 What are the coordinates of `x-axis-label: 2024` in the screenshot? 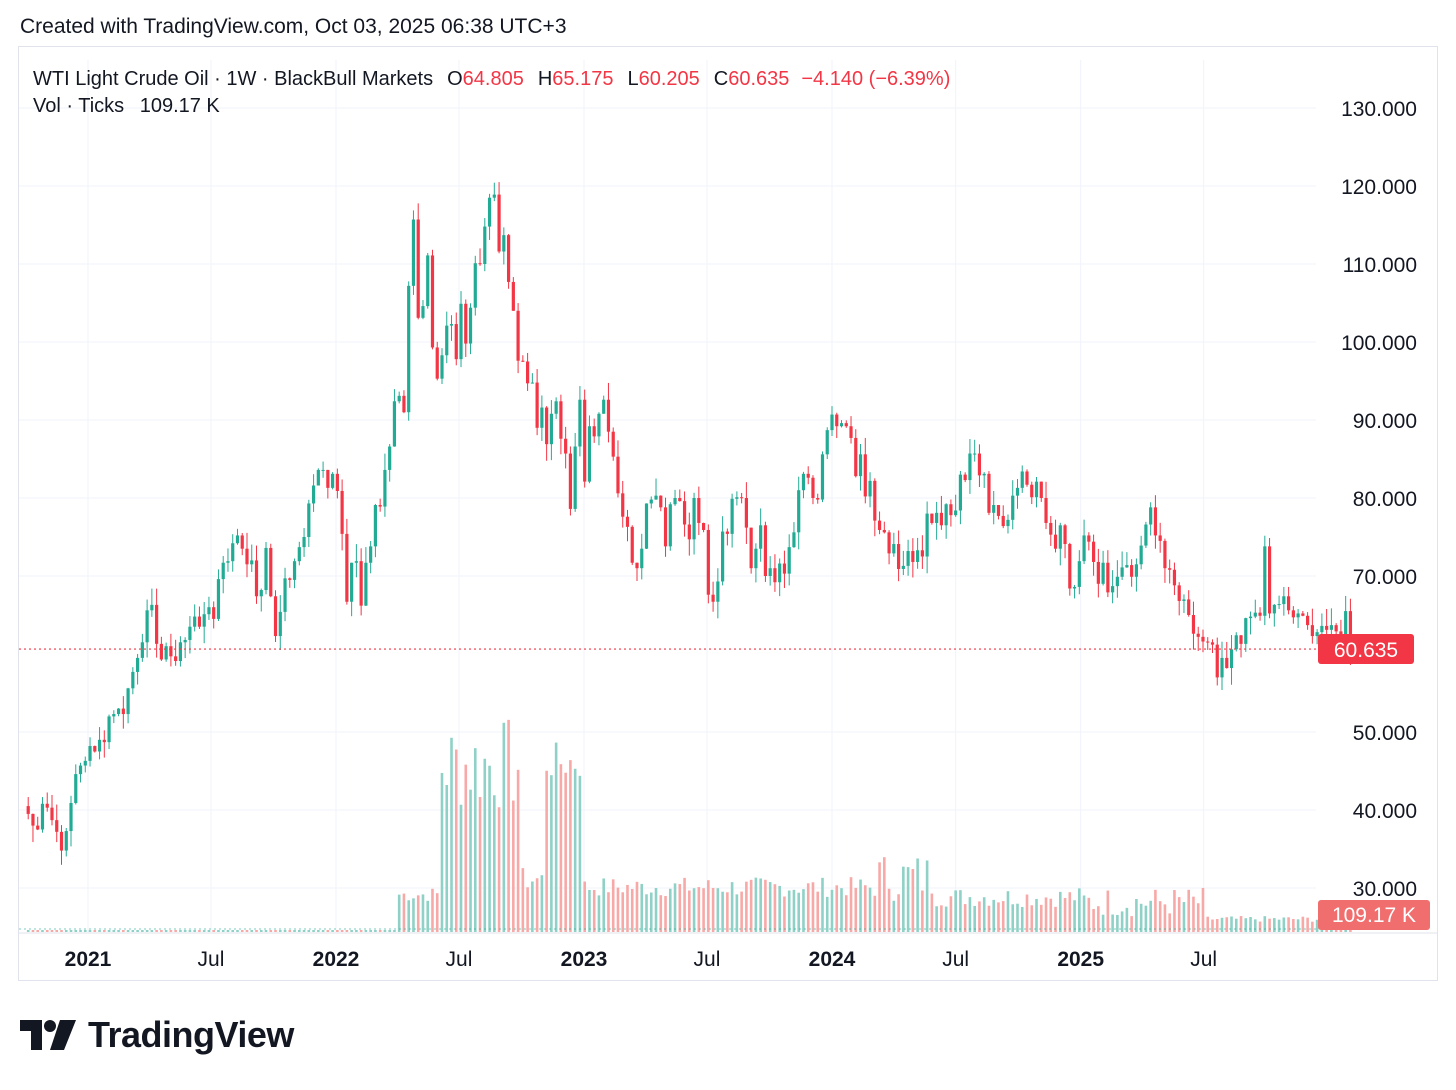 It's located at (832, 959).